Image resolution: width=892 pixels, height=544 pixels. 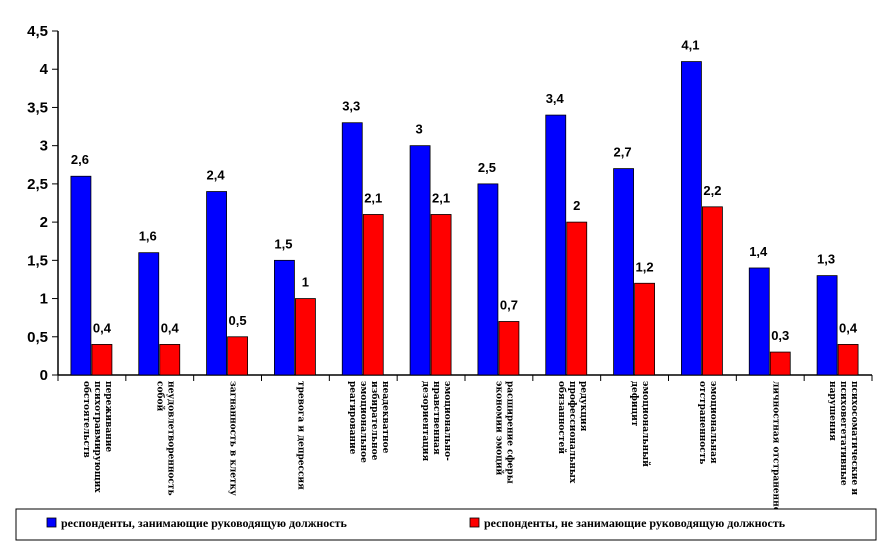 I want to click on category-label-line: психовегетативные, so click(x=843, y=433).